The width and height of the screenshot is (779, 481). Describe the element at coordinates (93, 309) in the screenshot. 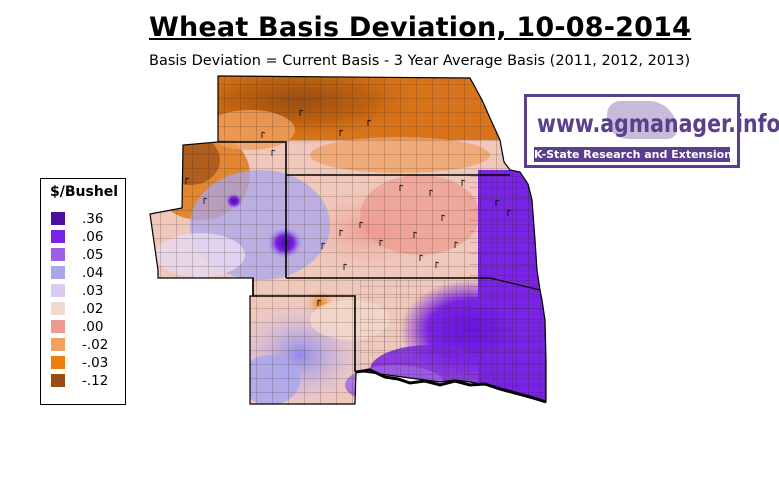

I see `legend-label: .02` at that location.